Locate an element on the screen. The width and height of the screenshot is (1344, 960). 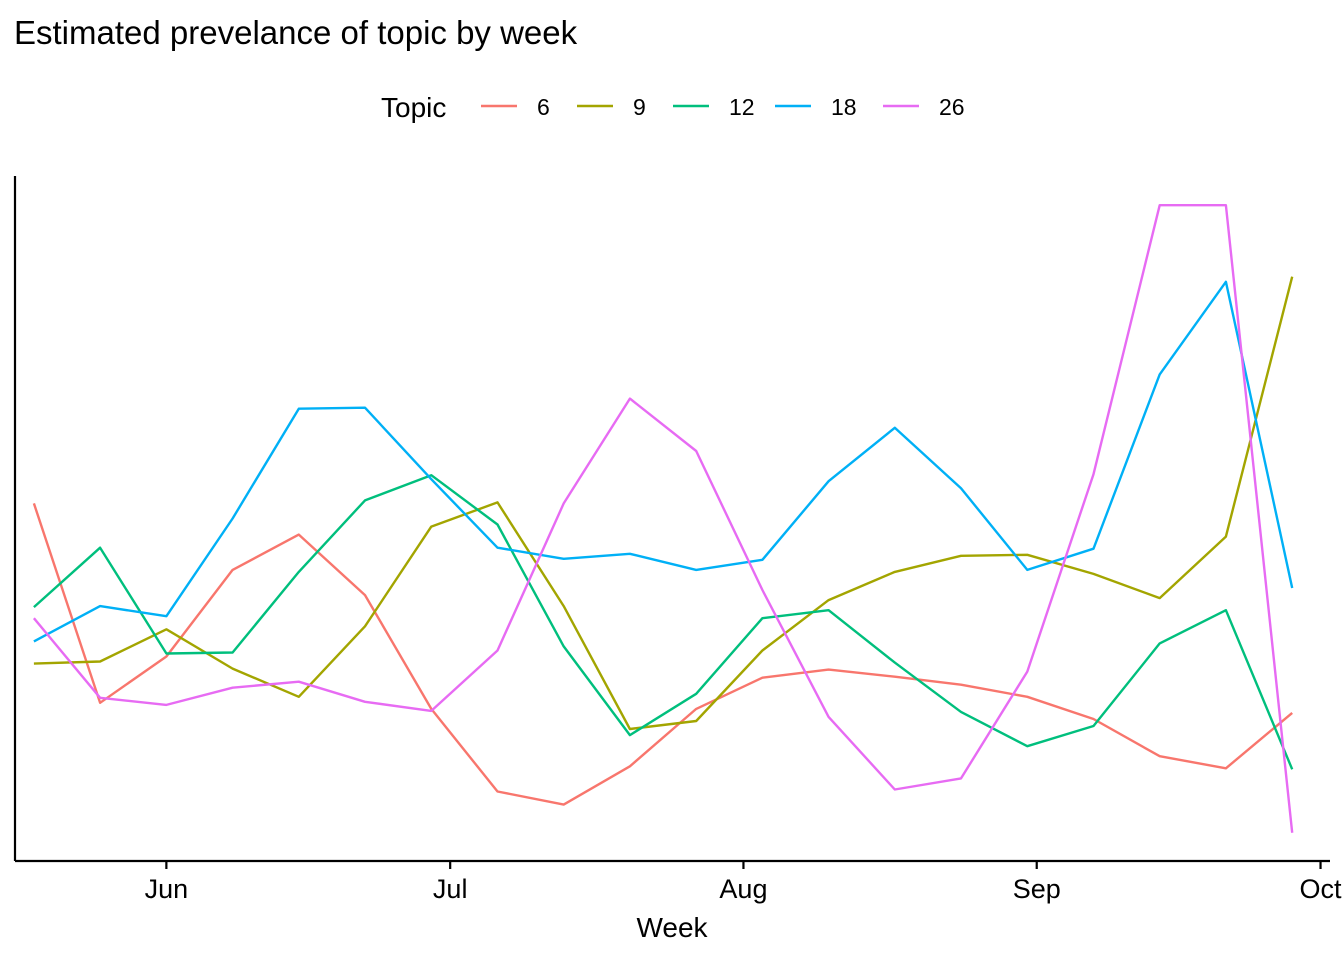
legend-label-topic-6: 6 is located at coordinates (543, 107).